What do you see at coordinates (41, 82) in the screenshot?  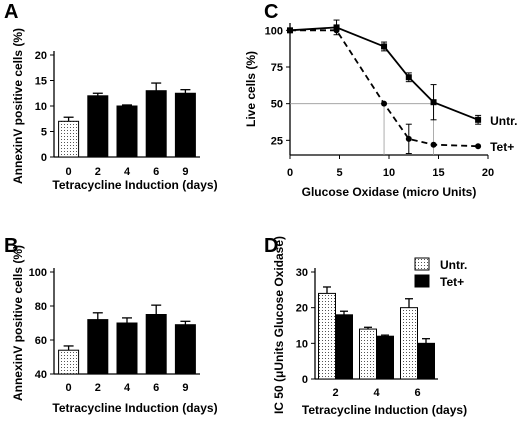 I see `y-tick-label: 15` at bounding box center [41, 82].